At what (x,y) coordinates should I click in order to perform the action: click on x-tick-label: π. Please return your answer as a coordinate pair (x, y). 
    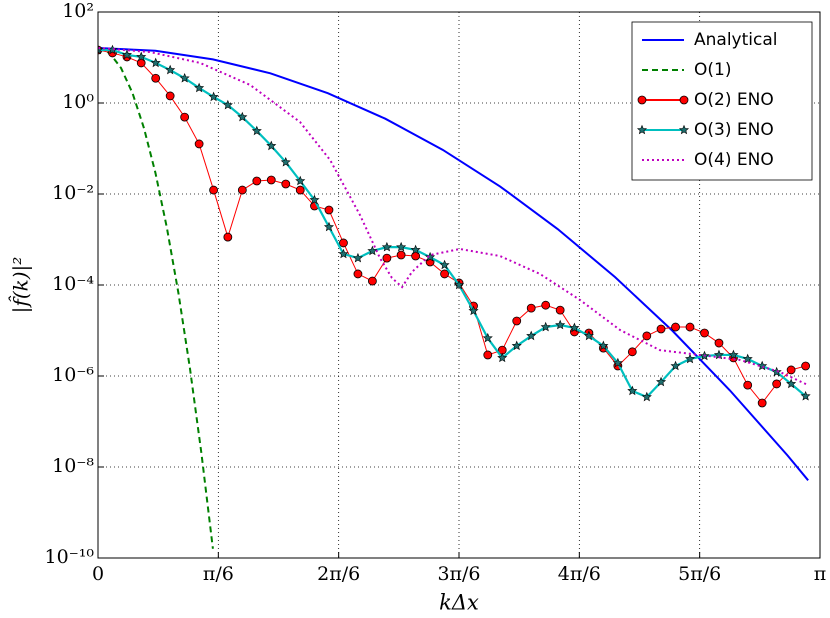
    Looking at the image, I should click on (820, 574).